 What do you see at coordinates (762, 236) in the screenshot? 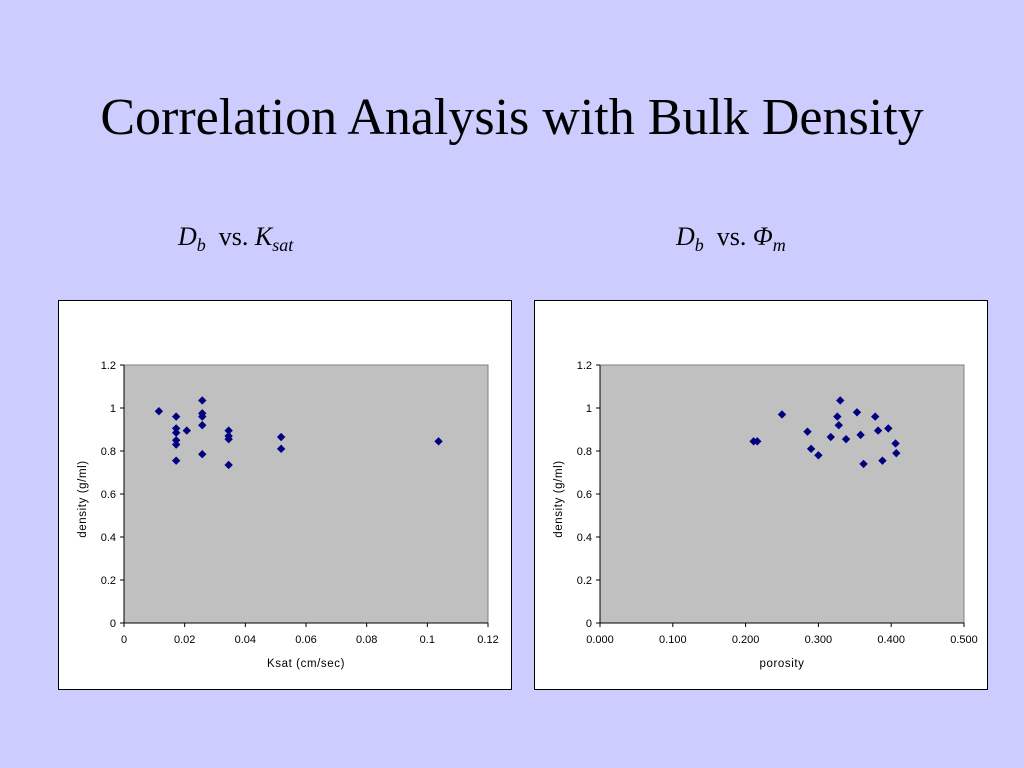
I see `subtitle-var: Φ` at bounding box center [762, 236].